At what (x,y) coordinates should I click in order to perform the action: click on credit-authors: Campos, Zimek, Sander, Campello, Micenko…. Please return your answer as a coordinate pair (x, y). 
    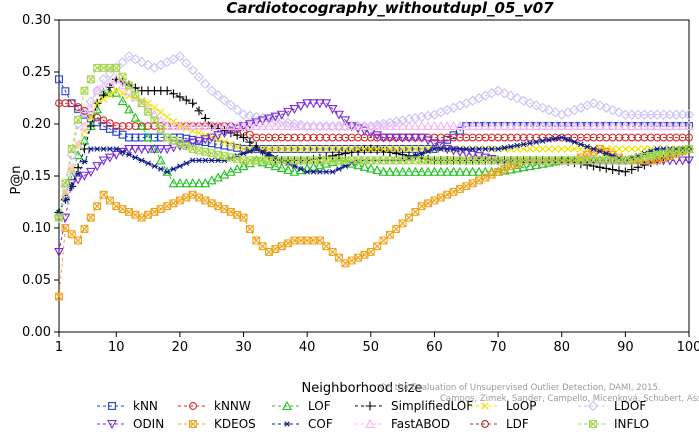
    Looking at the image, I should click on (569, 399).